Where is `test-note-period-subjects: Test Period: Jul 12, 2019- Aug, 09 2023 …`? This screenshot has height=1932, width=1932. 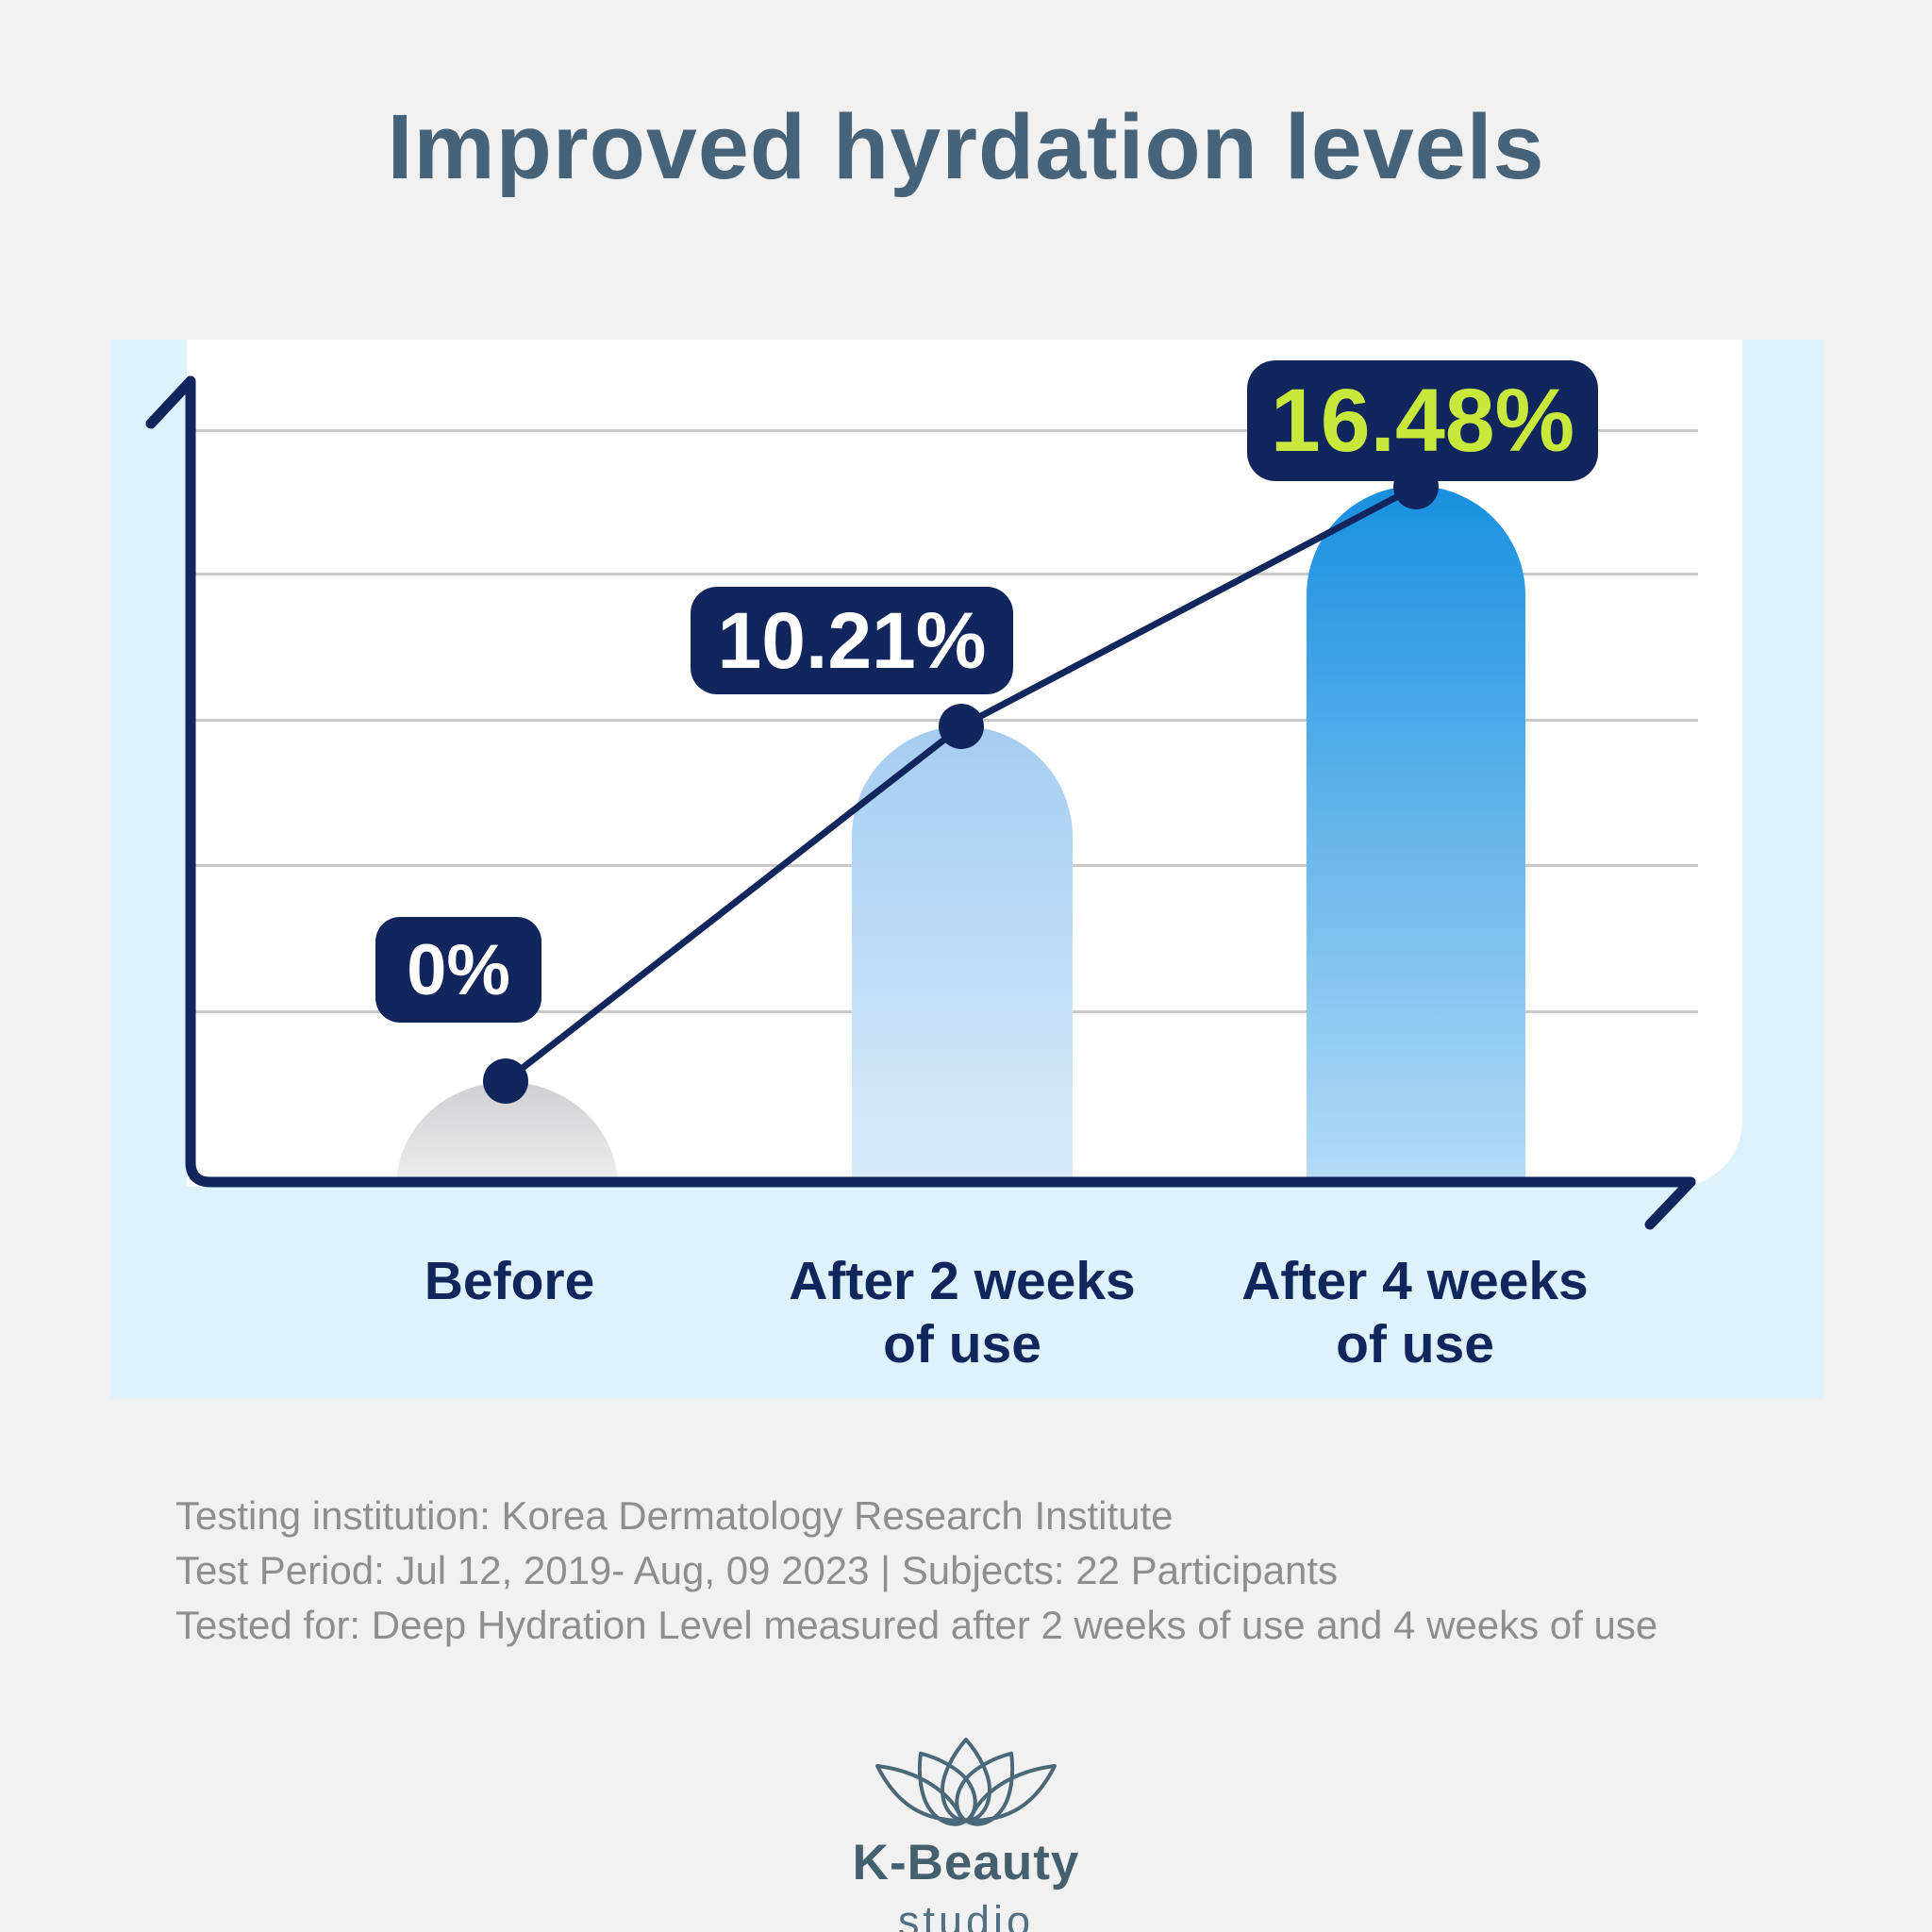
test-note-period-subjects: Test Period: Jul 12, 2019- Aug, 09 2023 … is located at coordinates (757, 1570).